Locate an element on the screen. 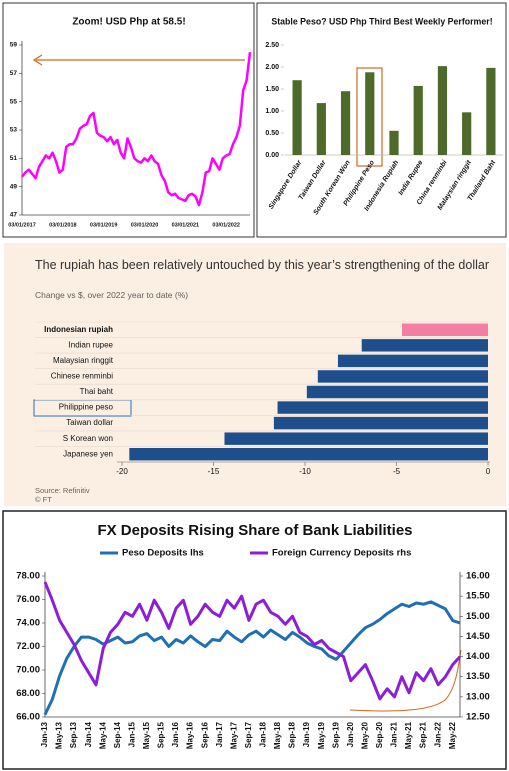  x-tick-label: 03/01/2020 is located at coordinates (145, 225).